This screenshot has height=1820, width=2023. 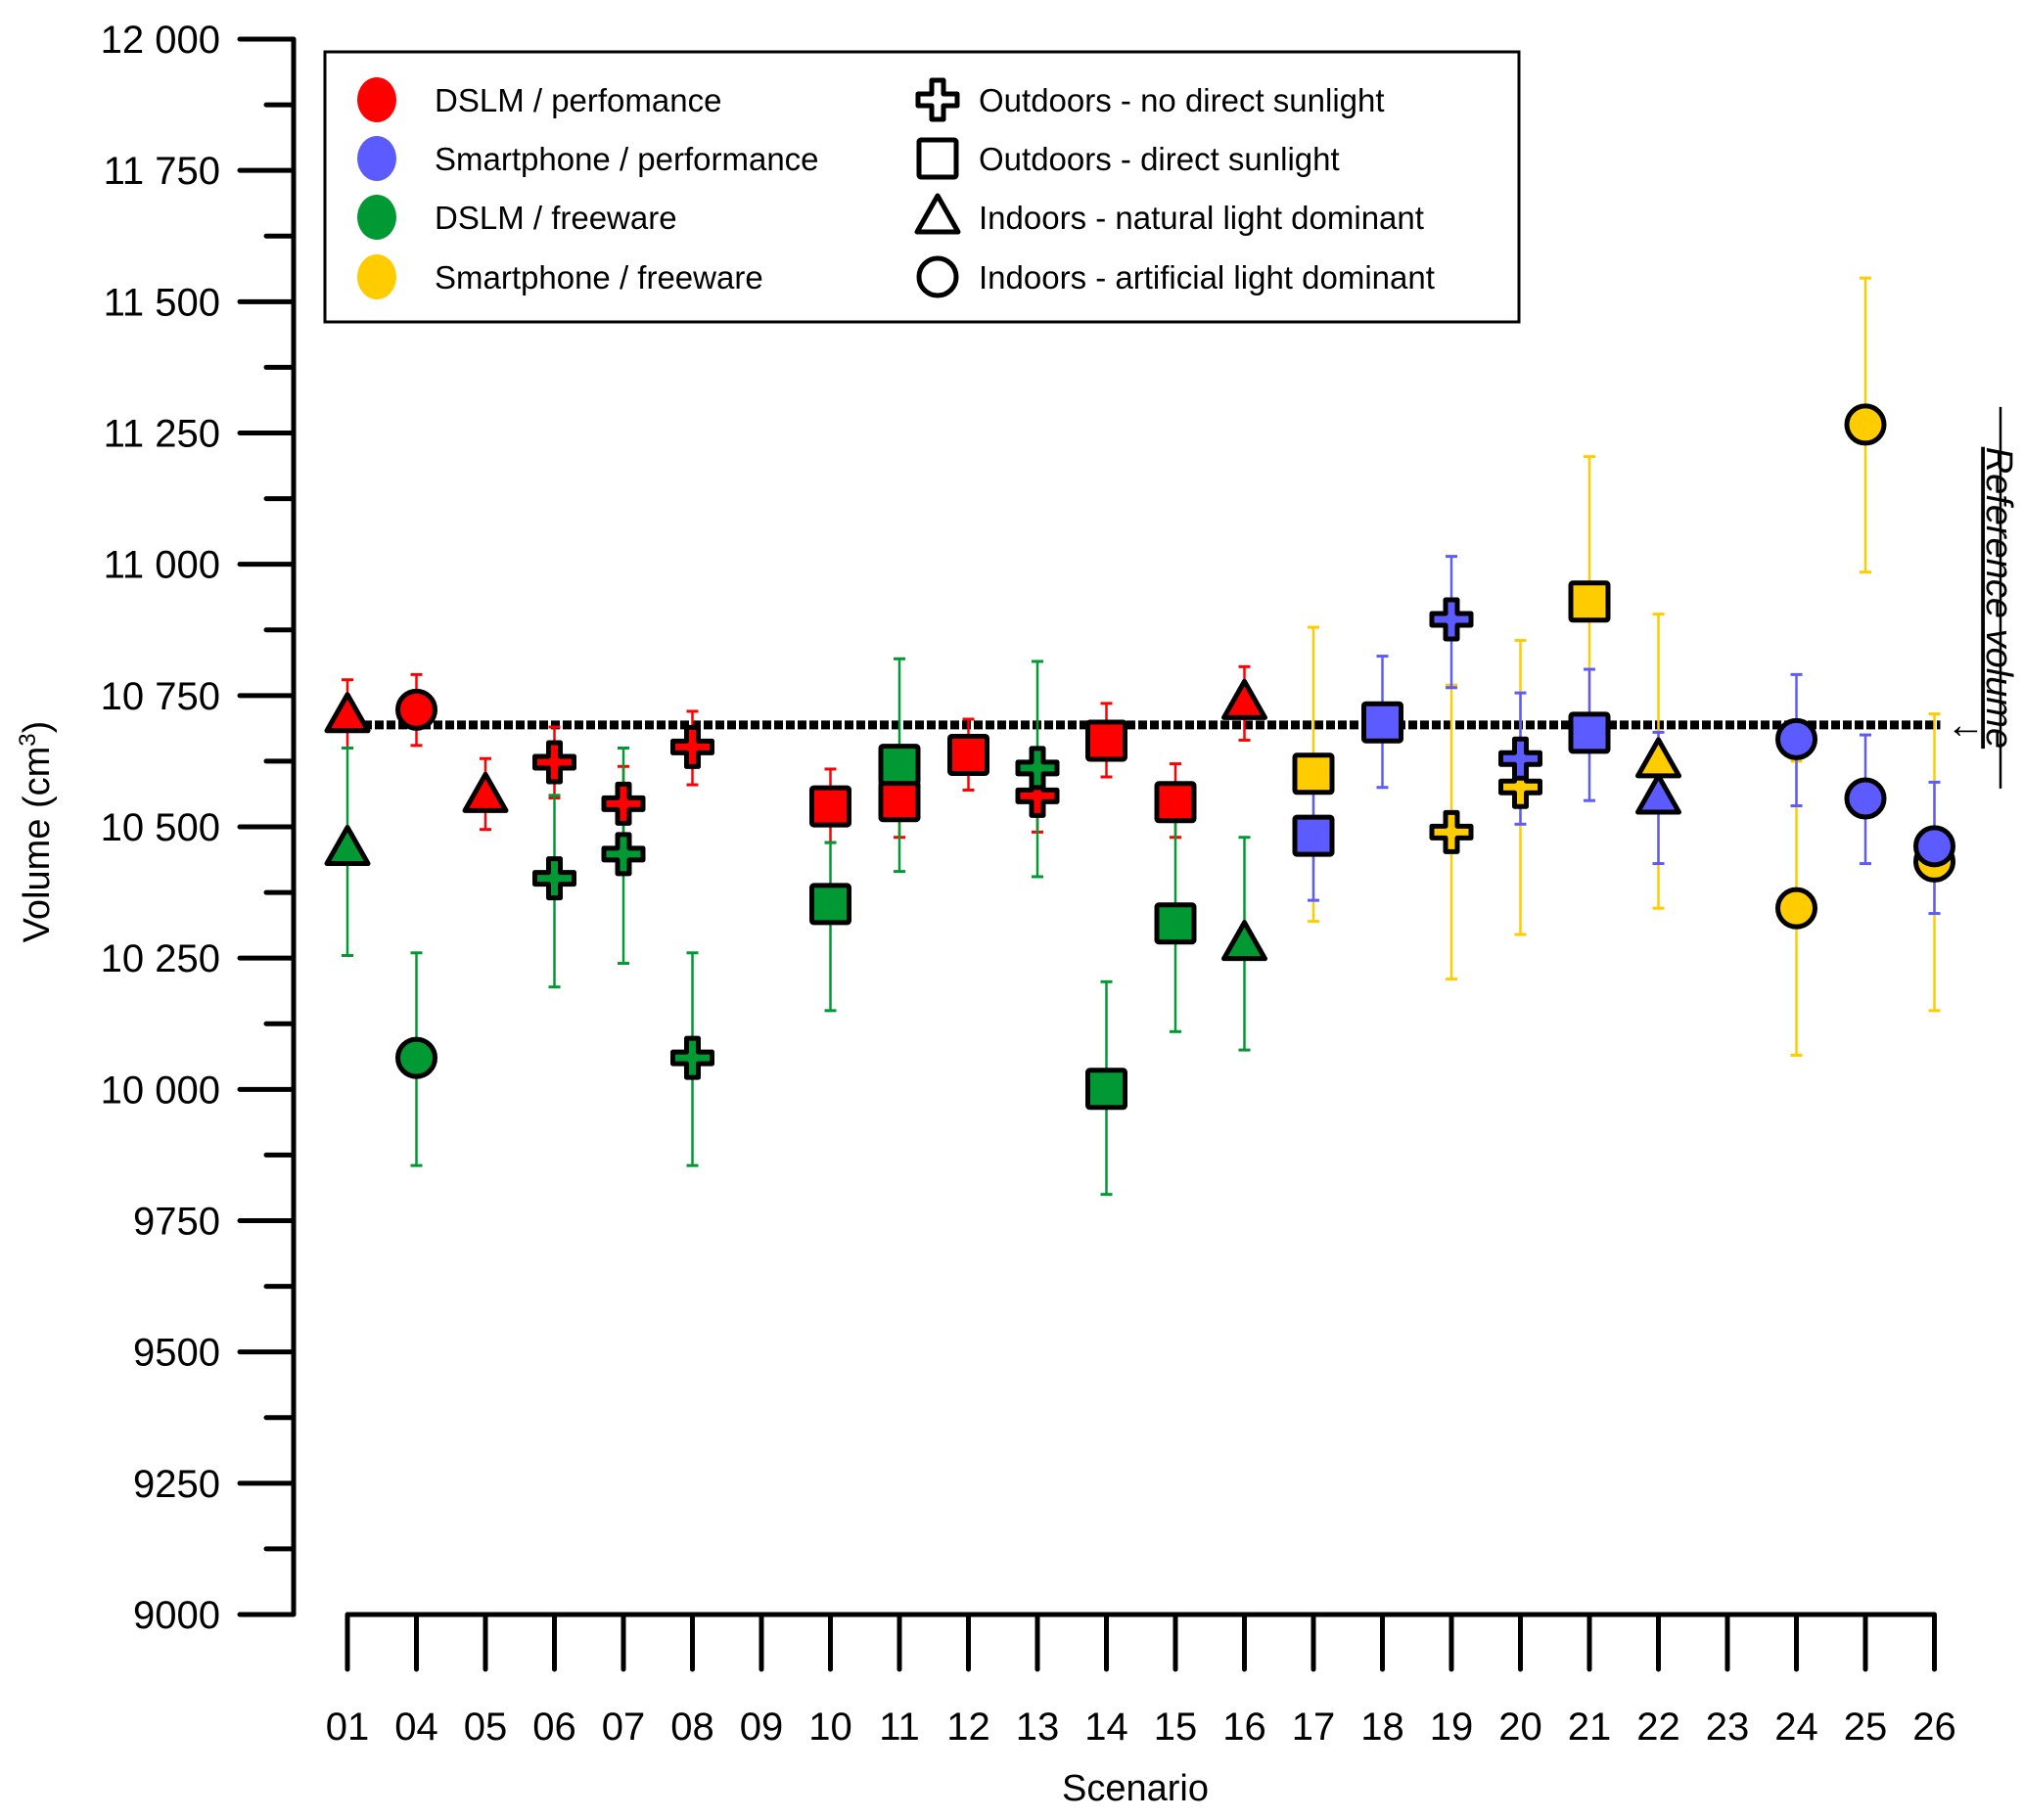 I want to click on y-tick-label: 9500, so click(x=177, y=1353).